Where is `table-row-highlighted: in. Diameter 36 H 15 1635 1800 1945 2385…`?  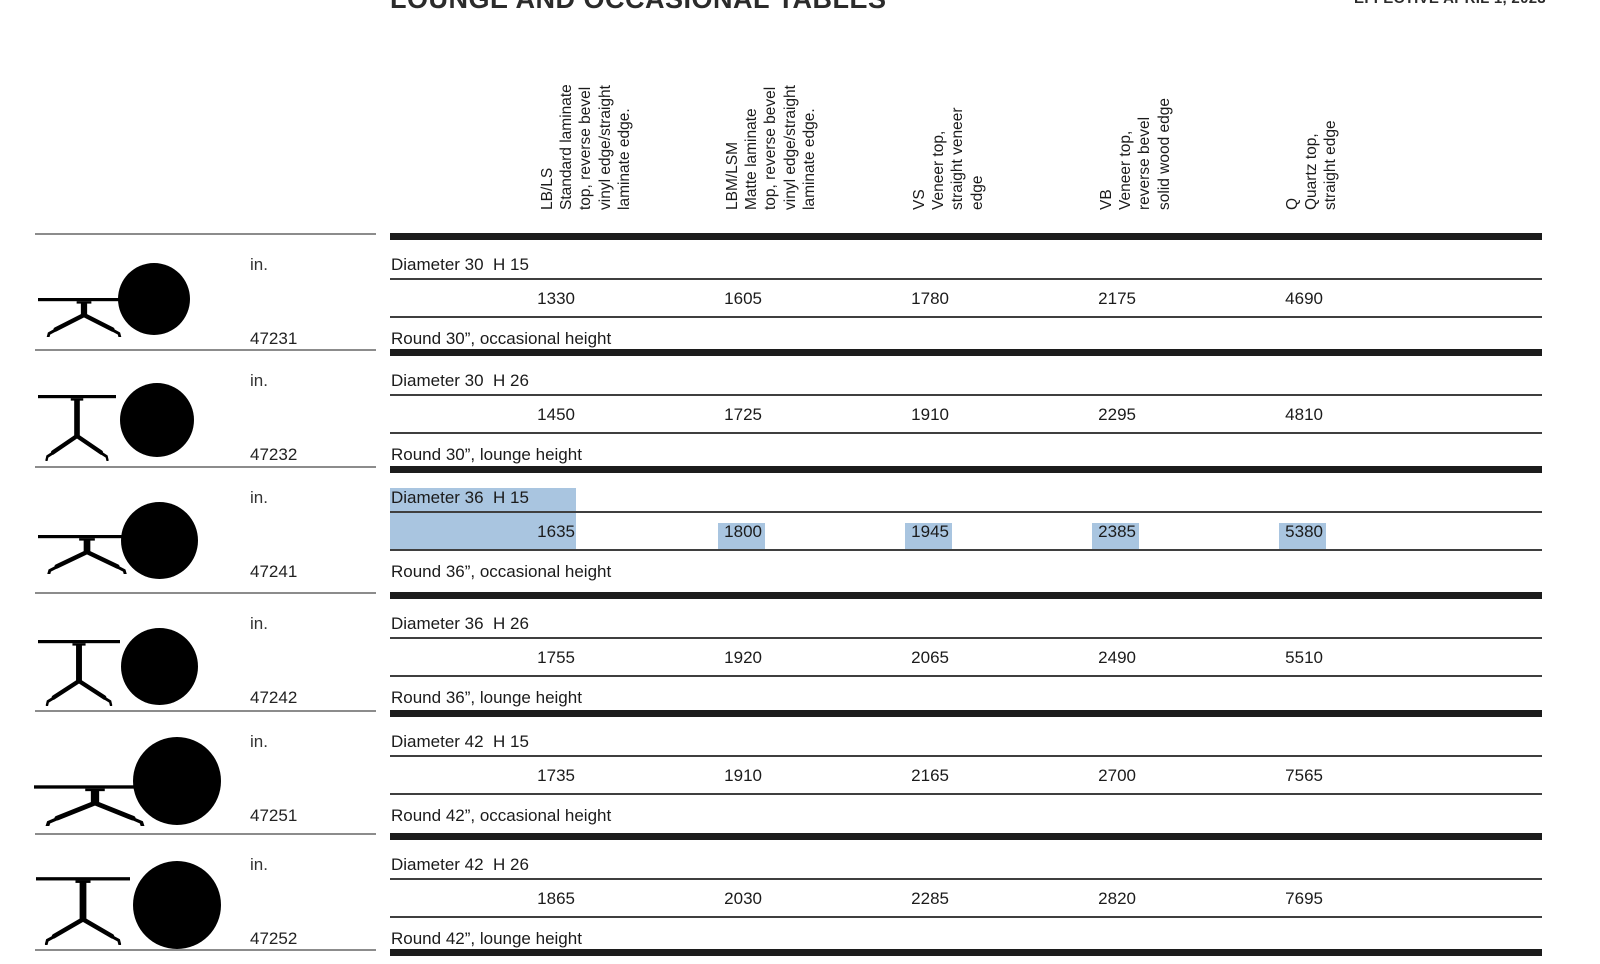 table-row-highlighted: in. Diameter 36 H 15 1635 1800 1945 2385… is located at coordinates (800, 529).